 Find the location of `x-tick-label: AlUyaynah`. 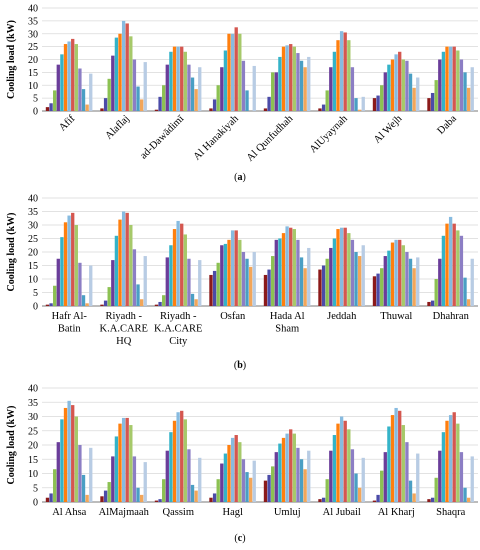

x-tick-label: AlUyaynah is located at coordinates (329, 134).